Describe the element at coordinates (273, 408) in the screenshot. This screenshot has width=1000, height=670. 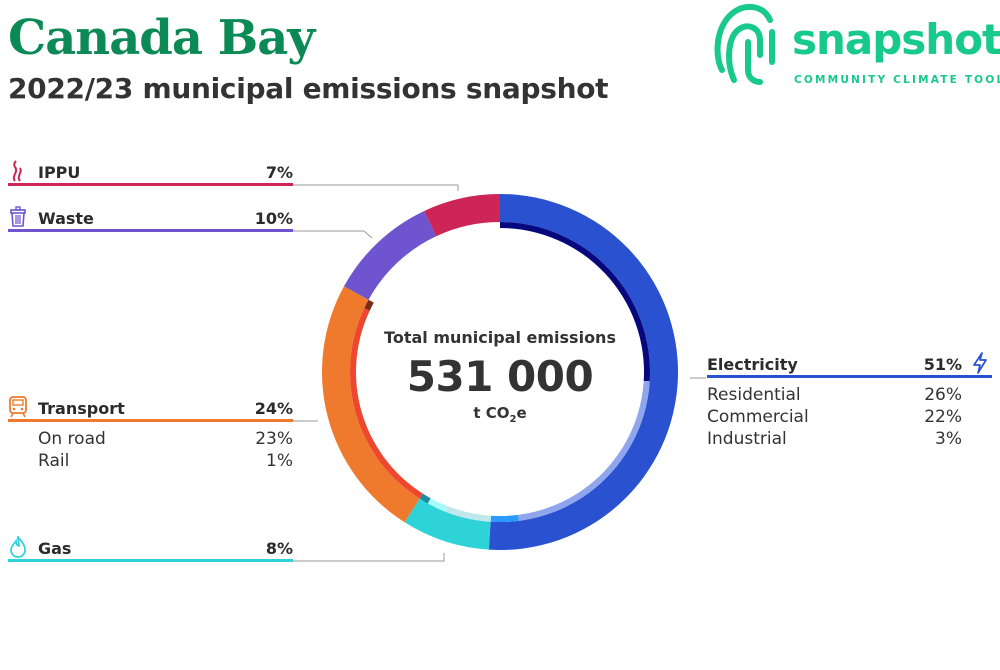
I see `legend-transport-value: 24%` at that location.